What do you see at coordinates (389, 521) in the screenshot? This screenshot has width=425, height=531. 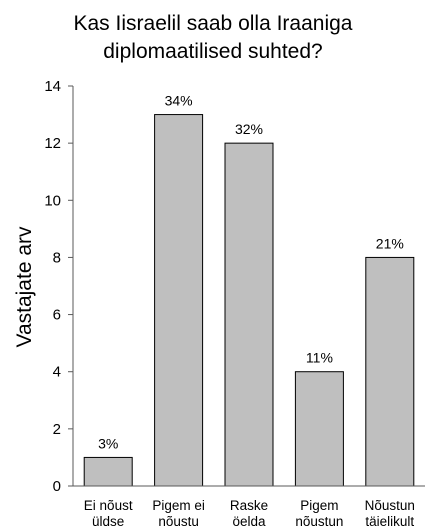 I see `category-label: täielikult` at bounding box center [389, 521].